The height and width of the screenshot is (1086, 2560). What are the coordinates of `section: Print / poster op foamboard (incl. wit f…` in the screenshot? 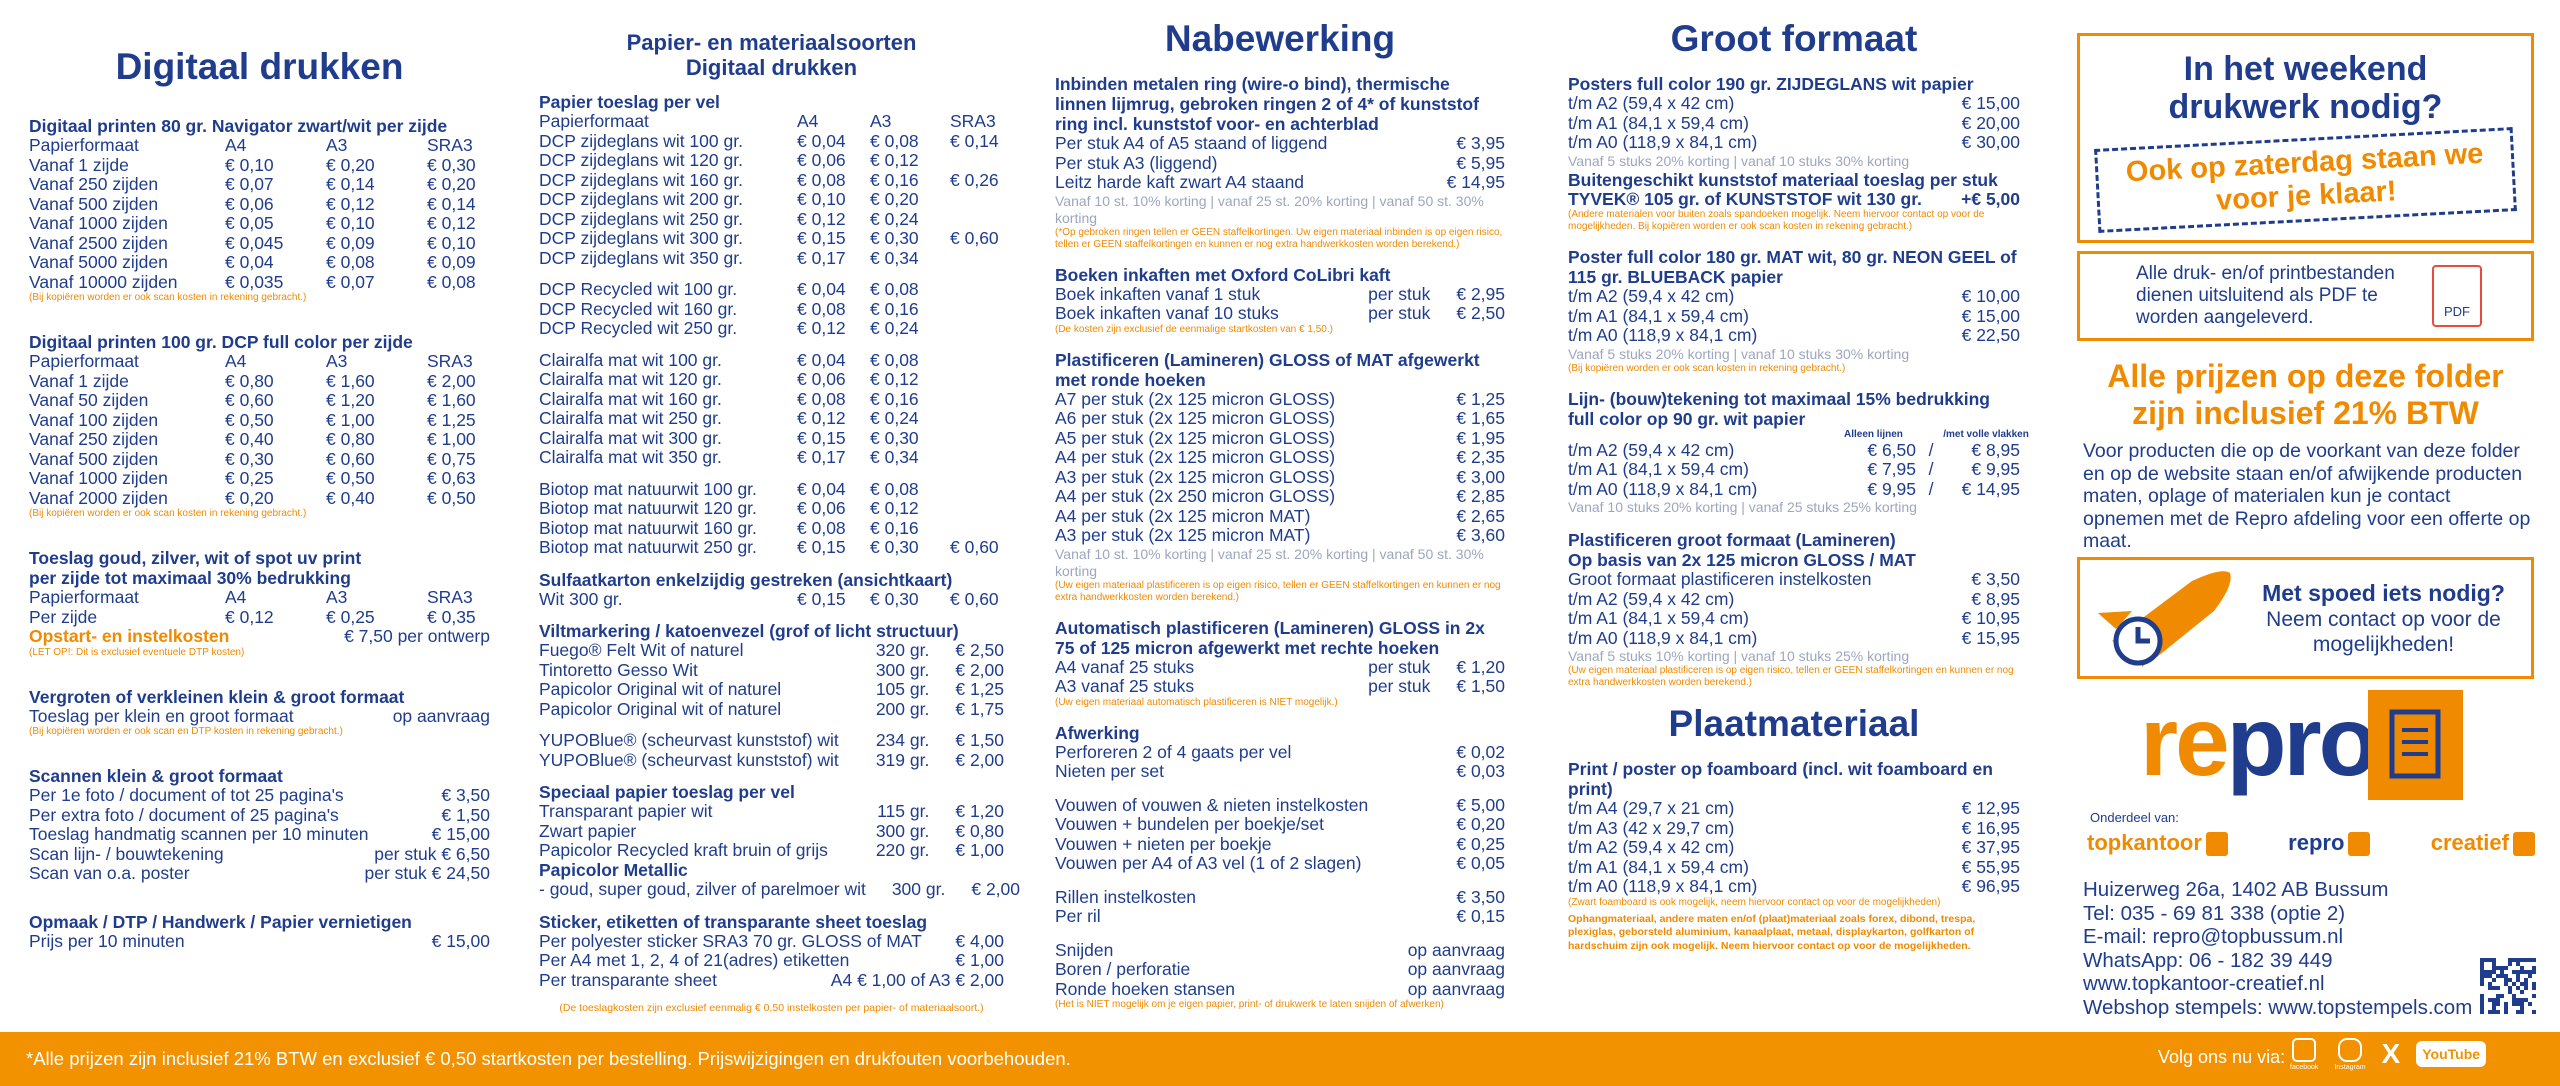 It's located at (1794, 856).